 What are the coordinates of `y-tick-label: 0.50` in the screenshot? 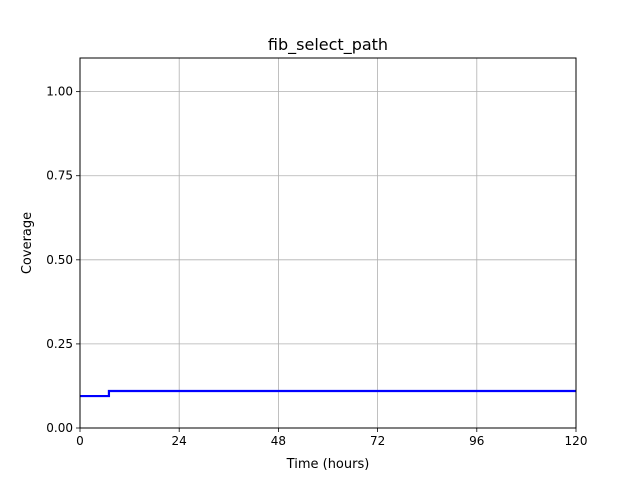 It's located at (59, 260).